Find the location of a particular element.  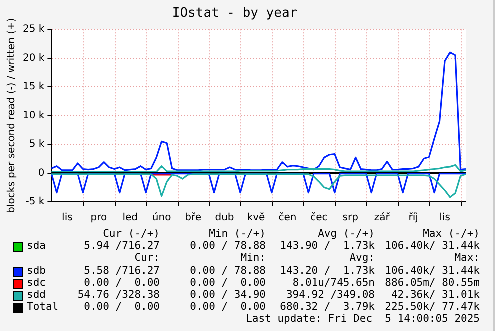

x-tick-label: pro is located at coordinates (99, 218).